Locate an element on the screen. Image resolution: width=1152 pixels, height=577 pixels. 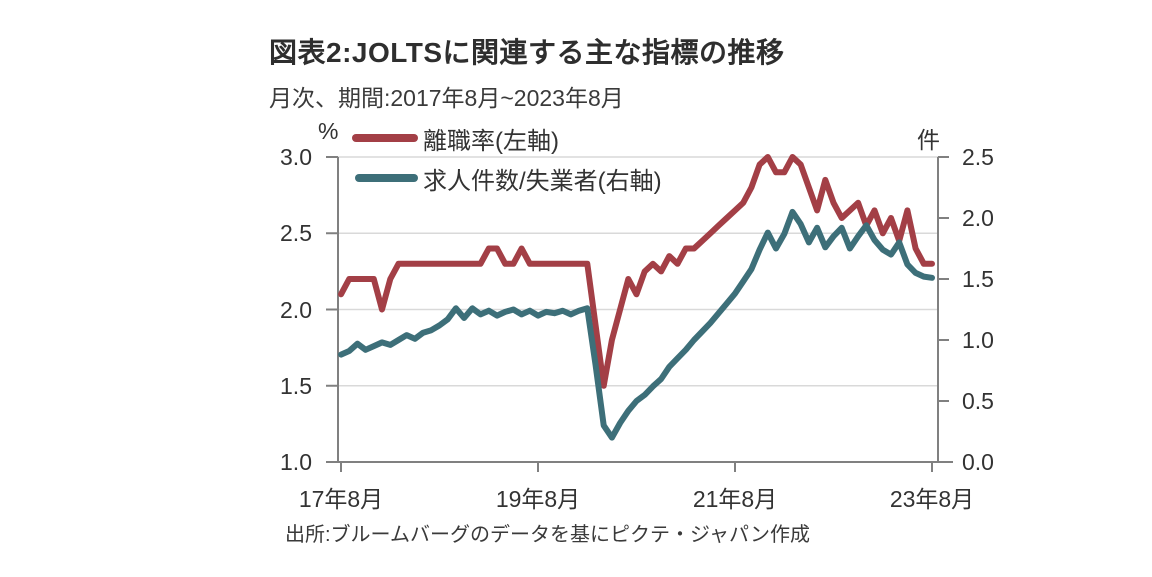
right-axis-tick-label: 1.0 is located at coordinates (978, 340).